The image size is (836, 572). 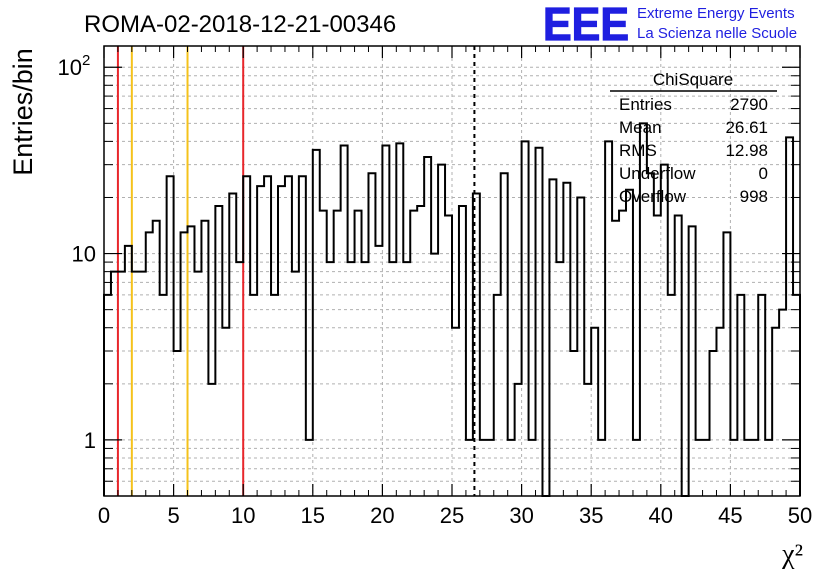 What do you see at coordinates (730, 515) in the screenshot?
I see `x-tick-label: 45` at bounding box center [730, 515].